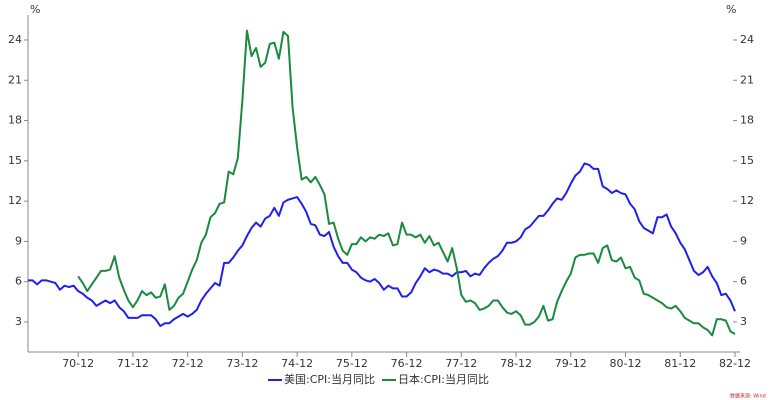 Image resolution: width=778 pixels, height=400 pixels. I want to click on y2-tick-label: 21, so click(747, 79).